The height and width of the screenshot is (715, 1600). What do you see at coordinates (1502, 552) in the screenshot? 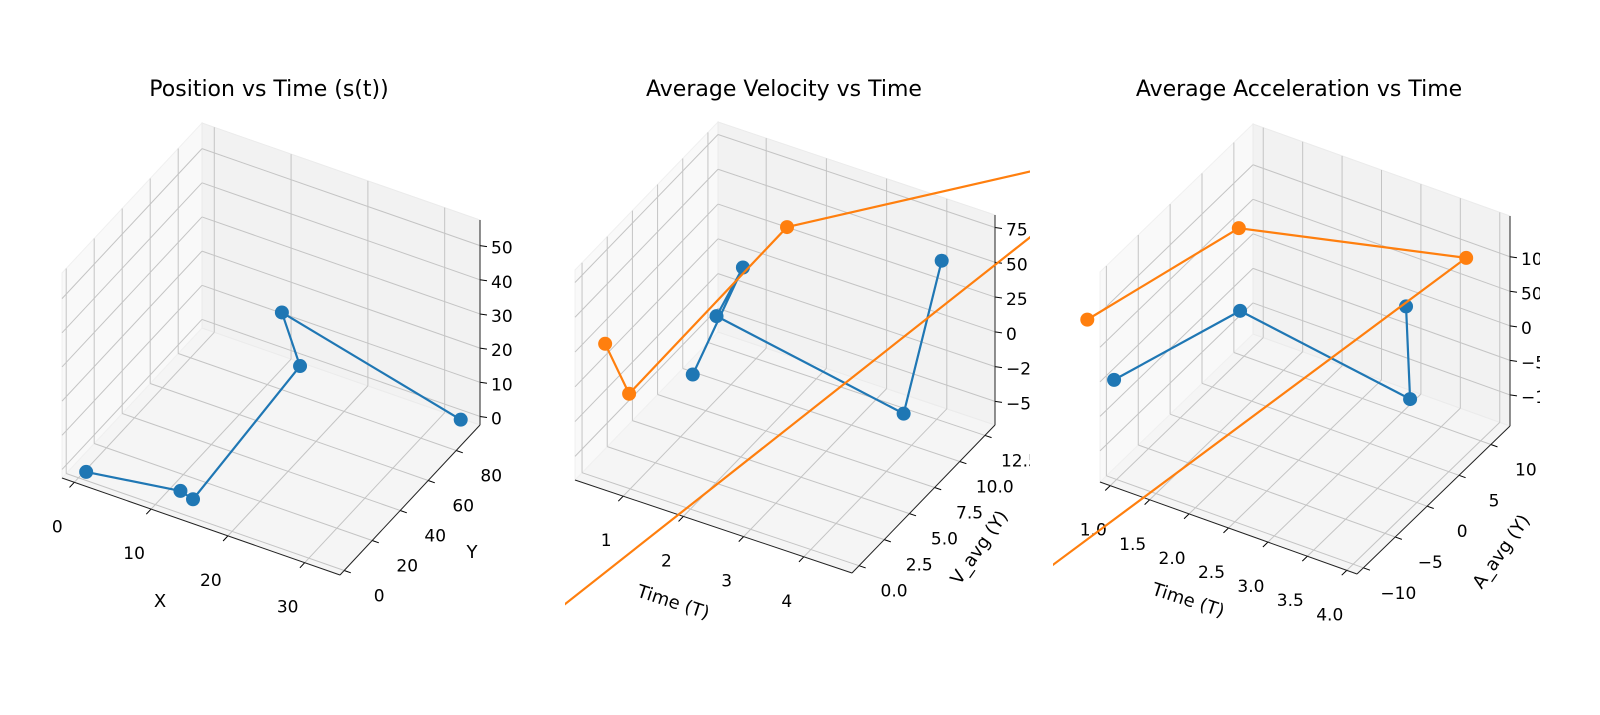
I see `y-axis-label: A_avg (Y)` at bounding box center [1502, 552].